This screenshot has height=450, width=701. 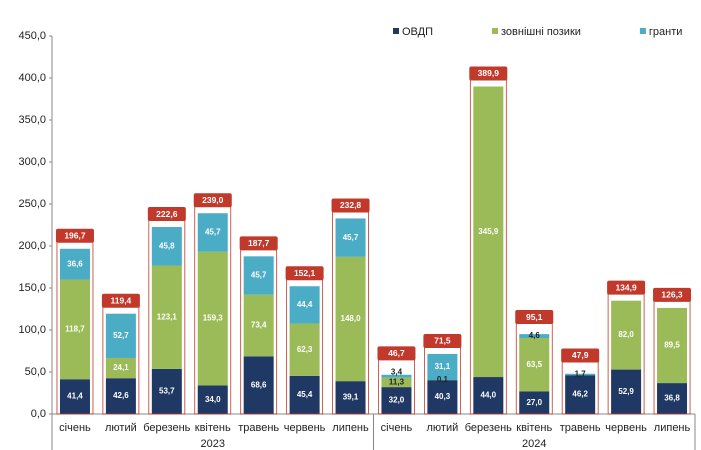 I want to click on value-label: 159,3, so click(x=213, y=318).